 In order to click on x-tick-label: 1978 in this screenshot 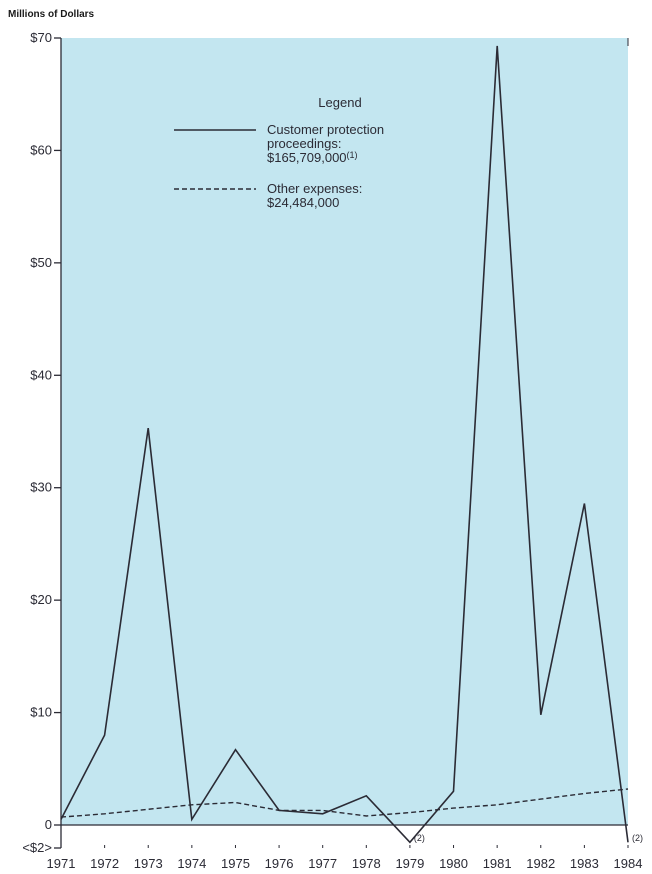, I will do `click(366, 863)`.